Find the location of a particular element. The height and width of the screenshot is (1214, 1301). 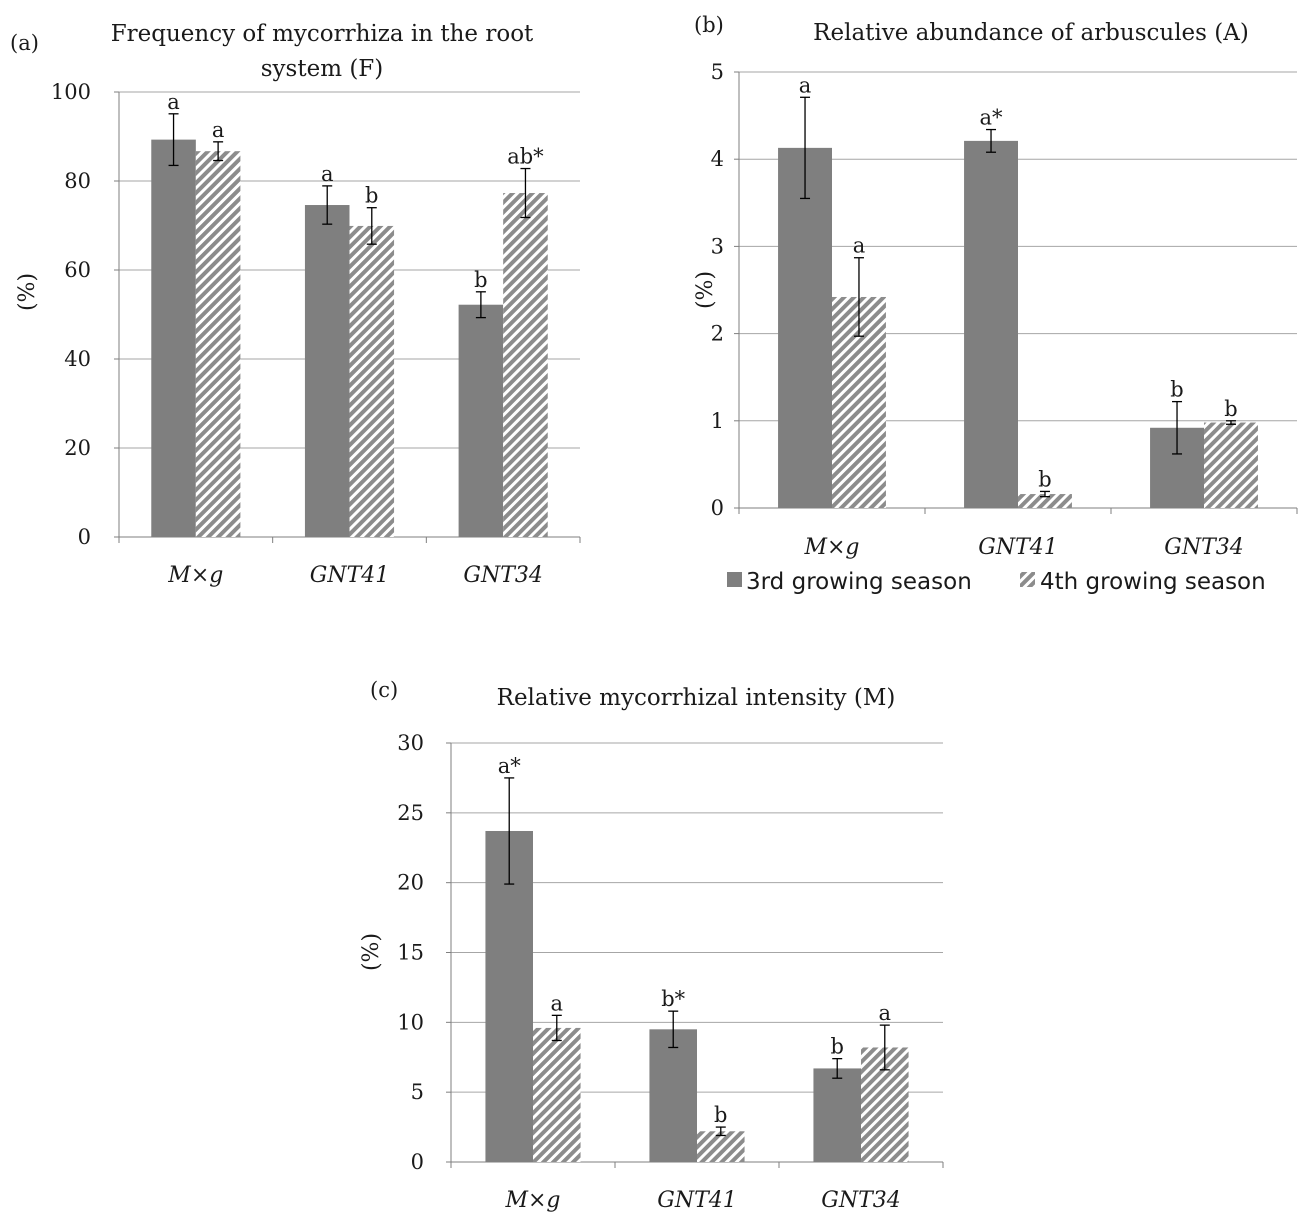

chart-title-line: Relative abundance of arbuscules (A) is located at coordinates (1031, 33).